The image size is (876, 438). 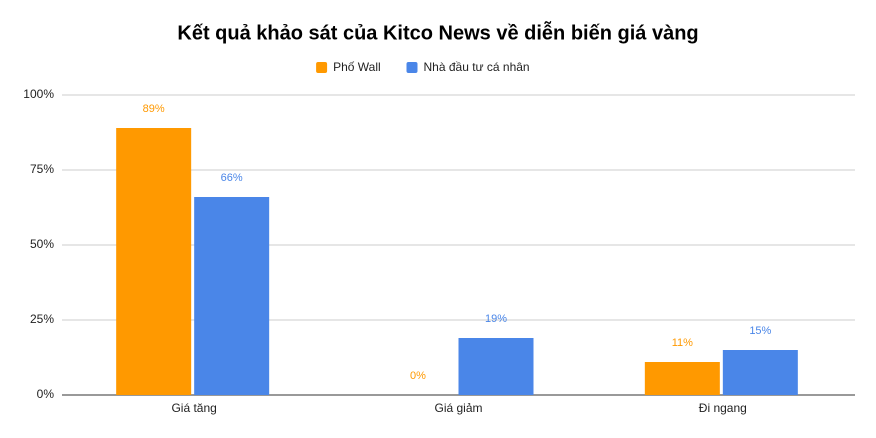 What do you see at coordinates (42, 244) in the screenshot?
I see `y-tick-label: 50%` at bounding box center [42, 244].